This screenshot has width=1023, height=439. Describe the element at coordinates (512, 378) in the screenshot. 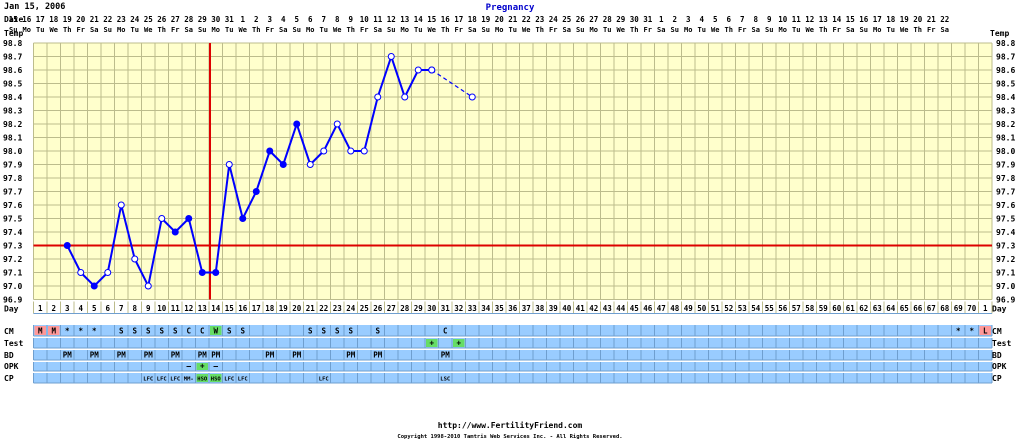

I see `row-cp-bg` at that location.